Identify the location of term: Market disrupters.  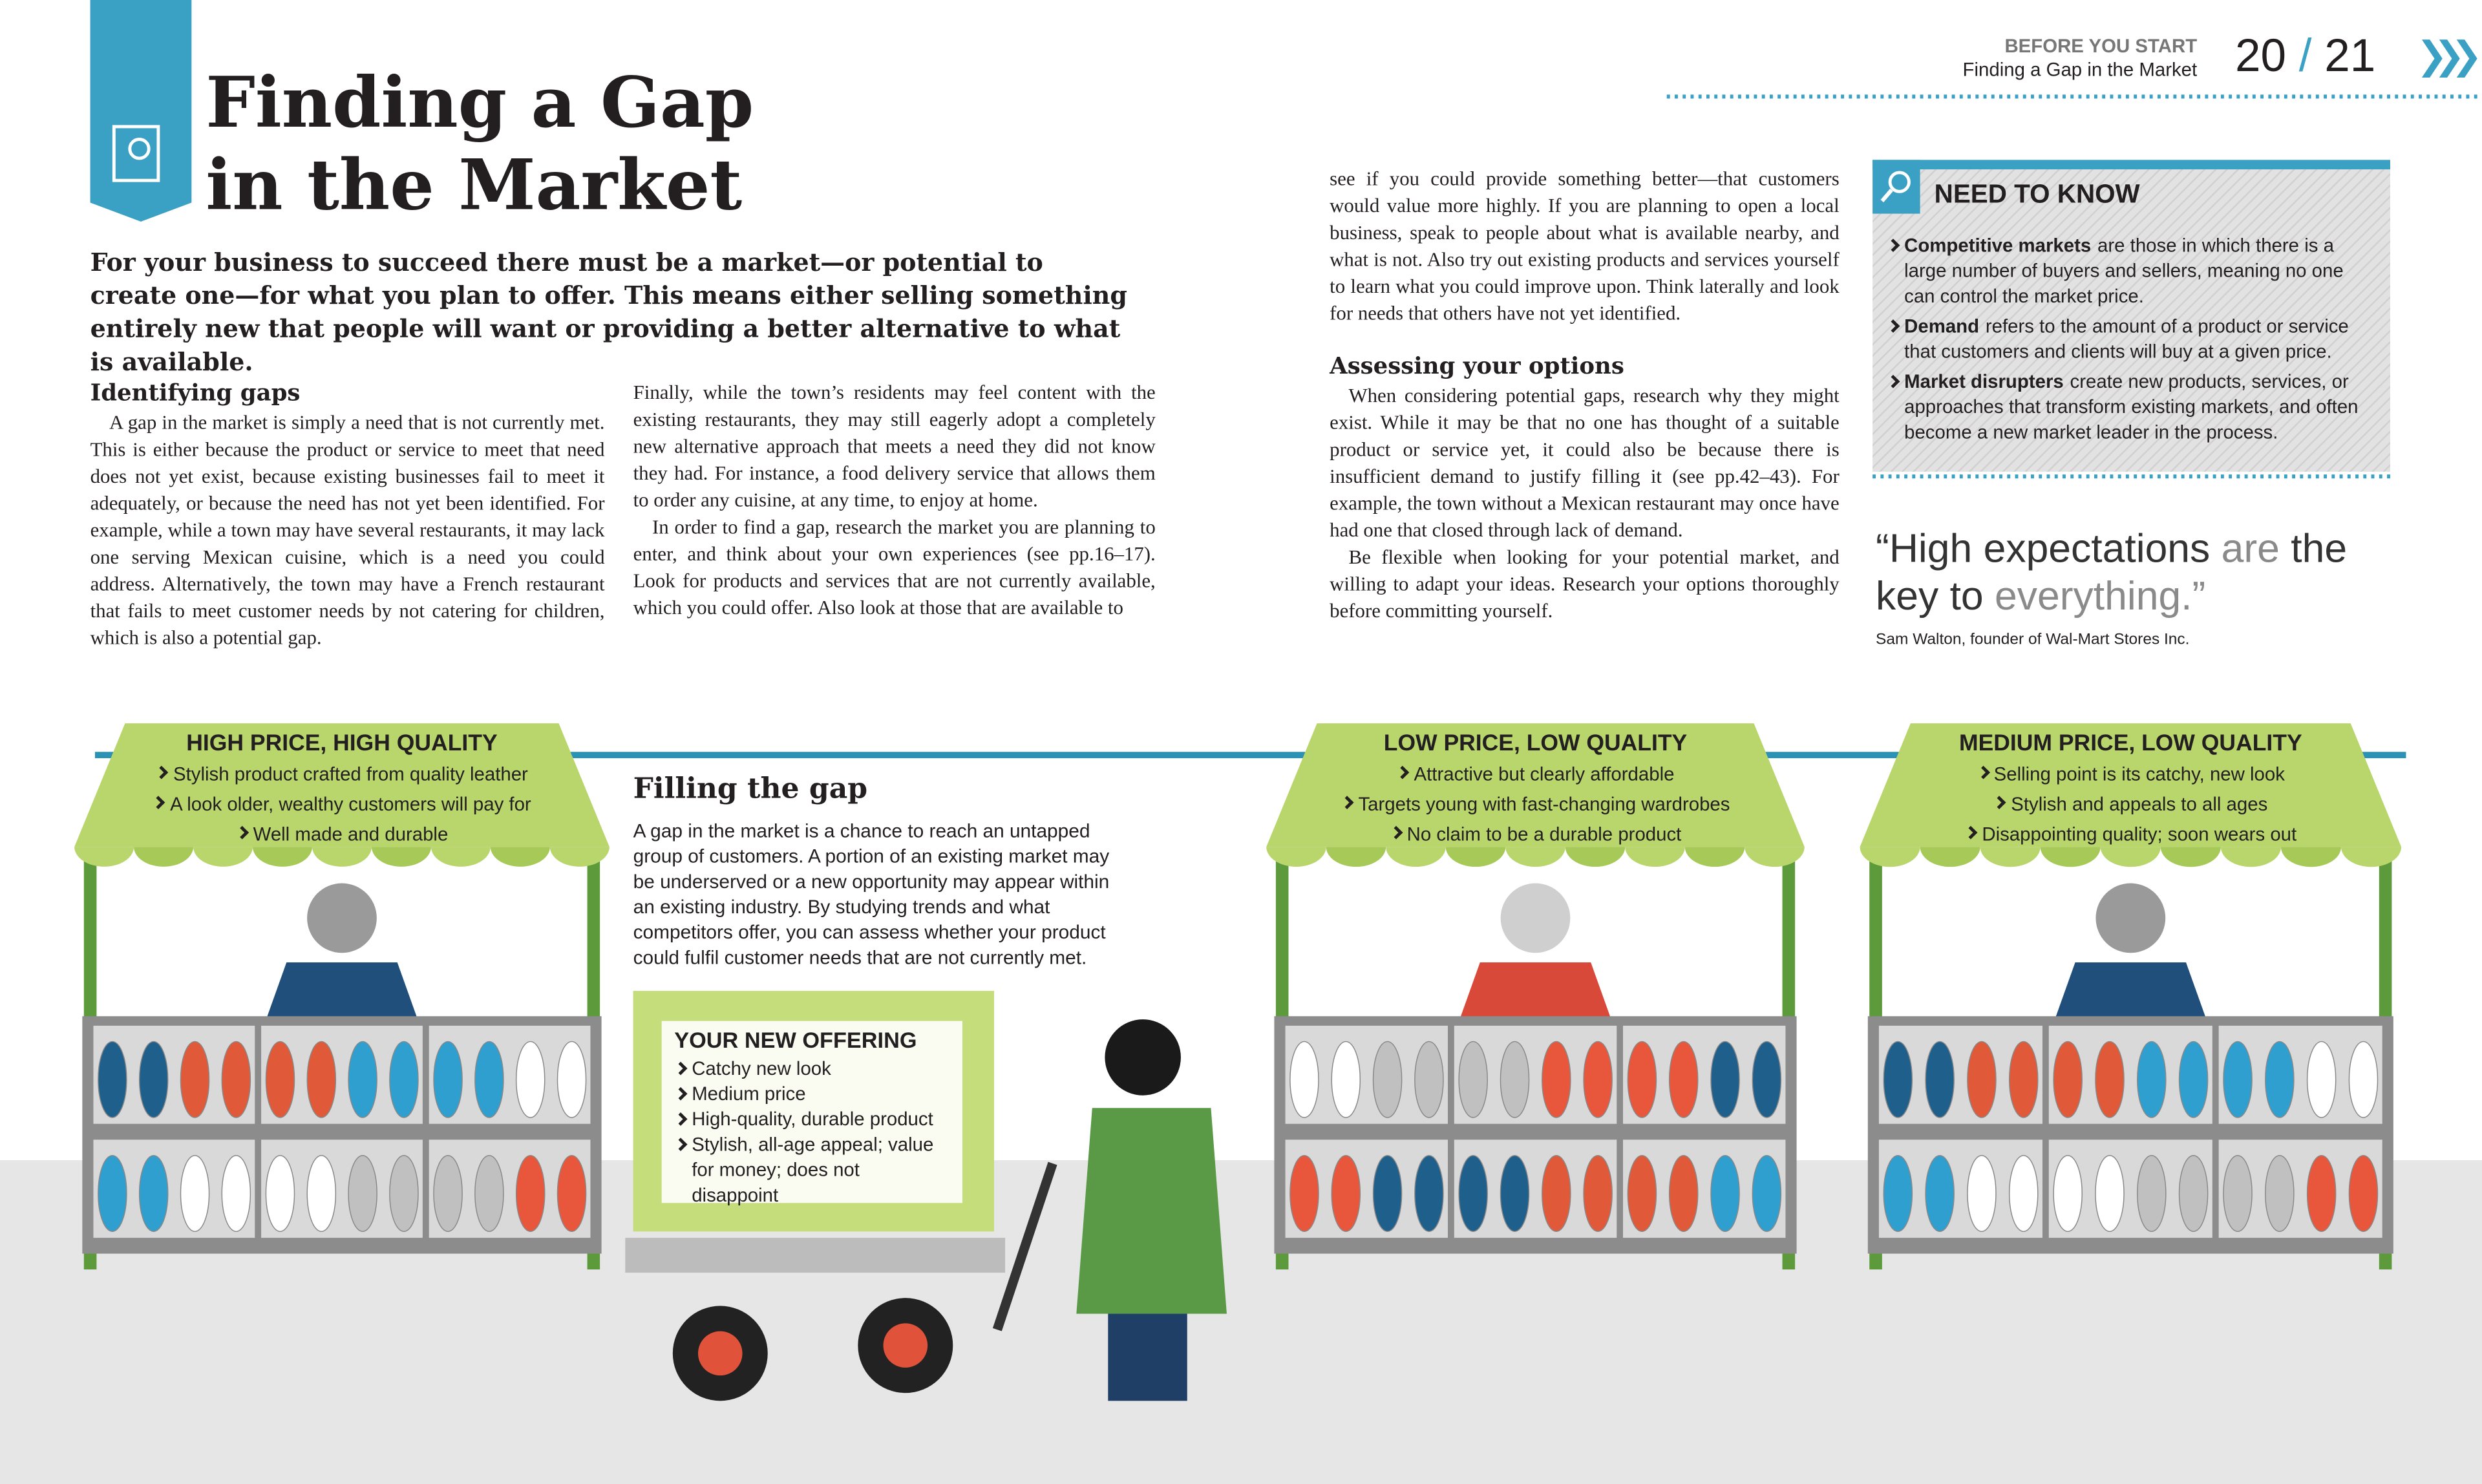
(1984, 382).